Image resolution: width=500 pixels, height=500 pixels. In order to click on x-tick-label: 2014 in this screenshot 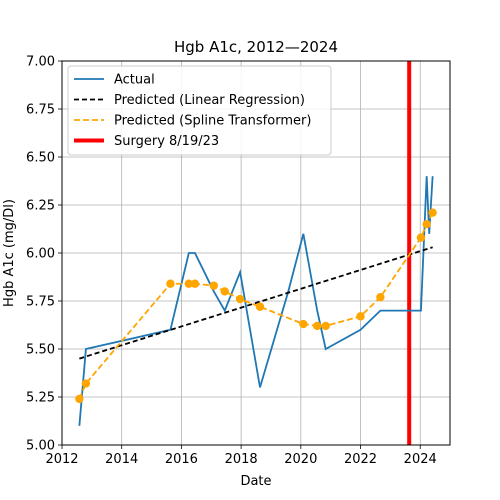, I will do `click(121, 459)`.